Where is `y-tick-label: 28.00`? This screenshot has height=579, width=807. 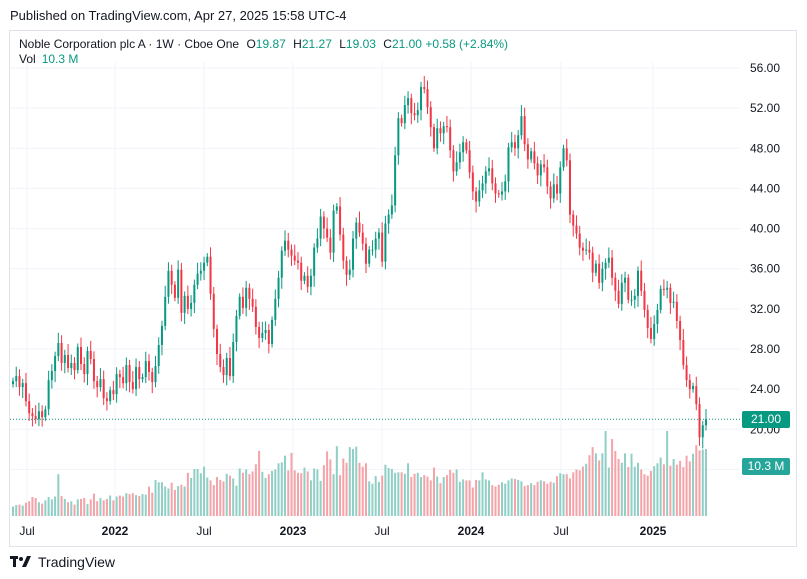
y-tick-label: 28.00 is located at coordinates (765, 349).